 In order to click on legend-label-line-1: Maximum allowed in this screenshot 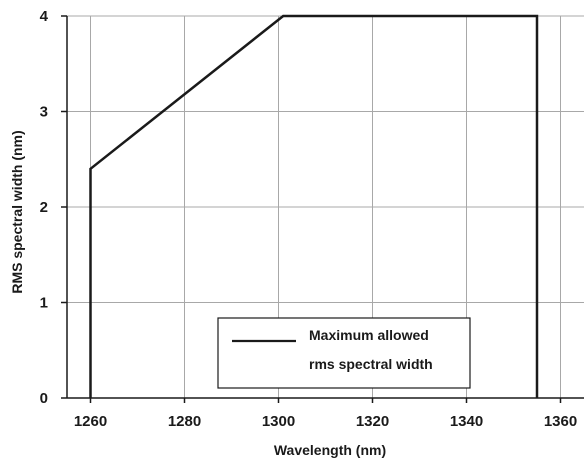, I will do `click(369, 335)`.